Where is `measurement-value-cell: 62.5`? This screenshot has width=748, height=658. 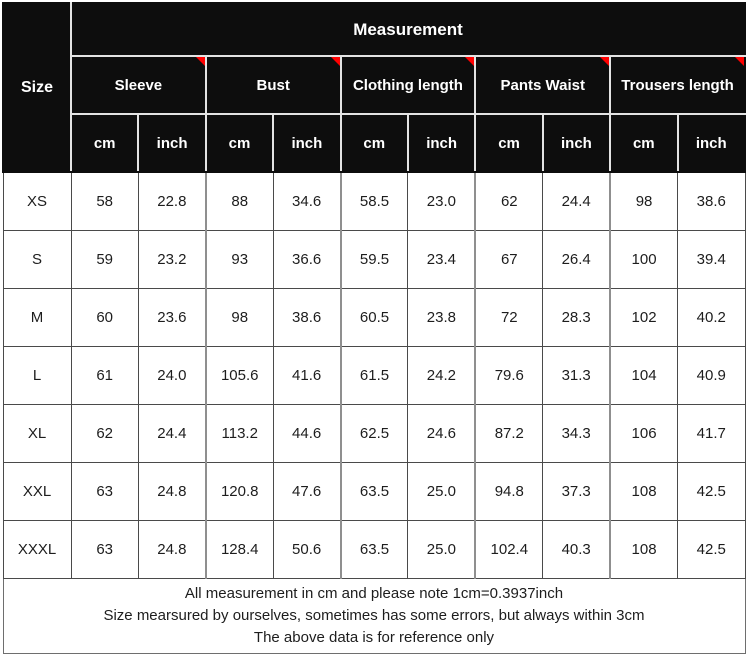 measurement-value-cell: 62.5 is located at coordinates (374, 433).